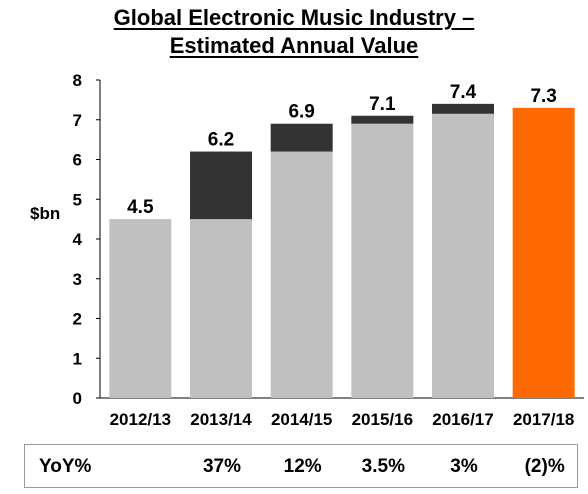 Image resolution: width=588 pixels, height=494 pixels. I want to click on y-tick-label: 7, so click(77, 120).